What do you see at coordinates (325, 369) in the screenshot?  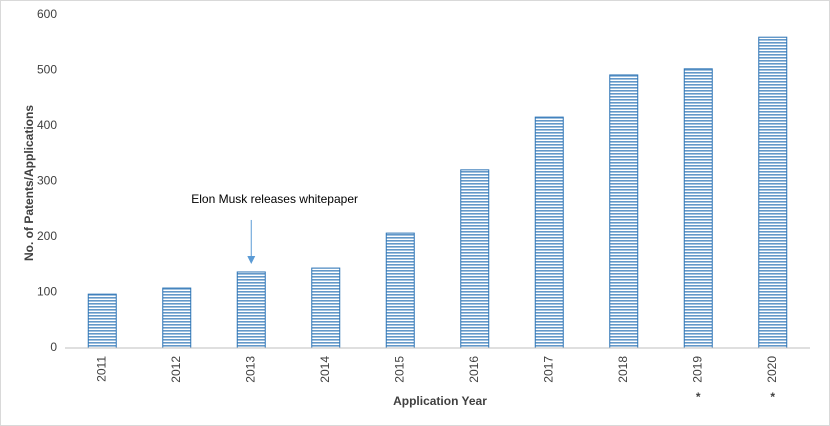 I see `x-tick-label: 2014` at bounding box center [325, 369].